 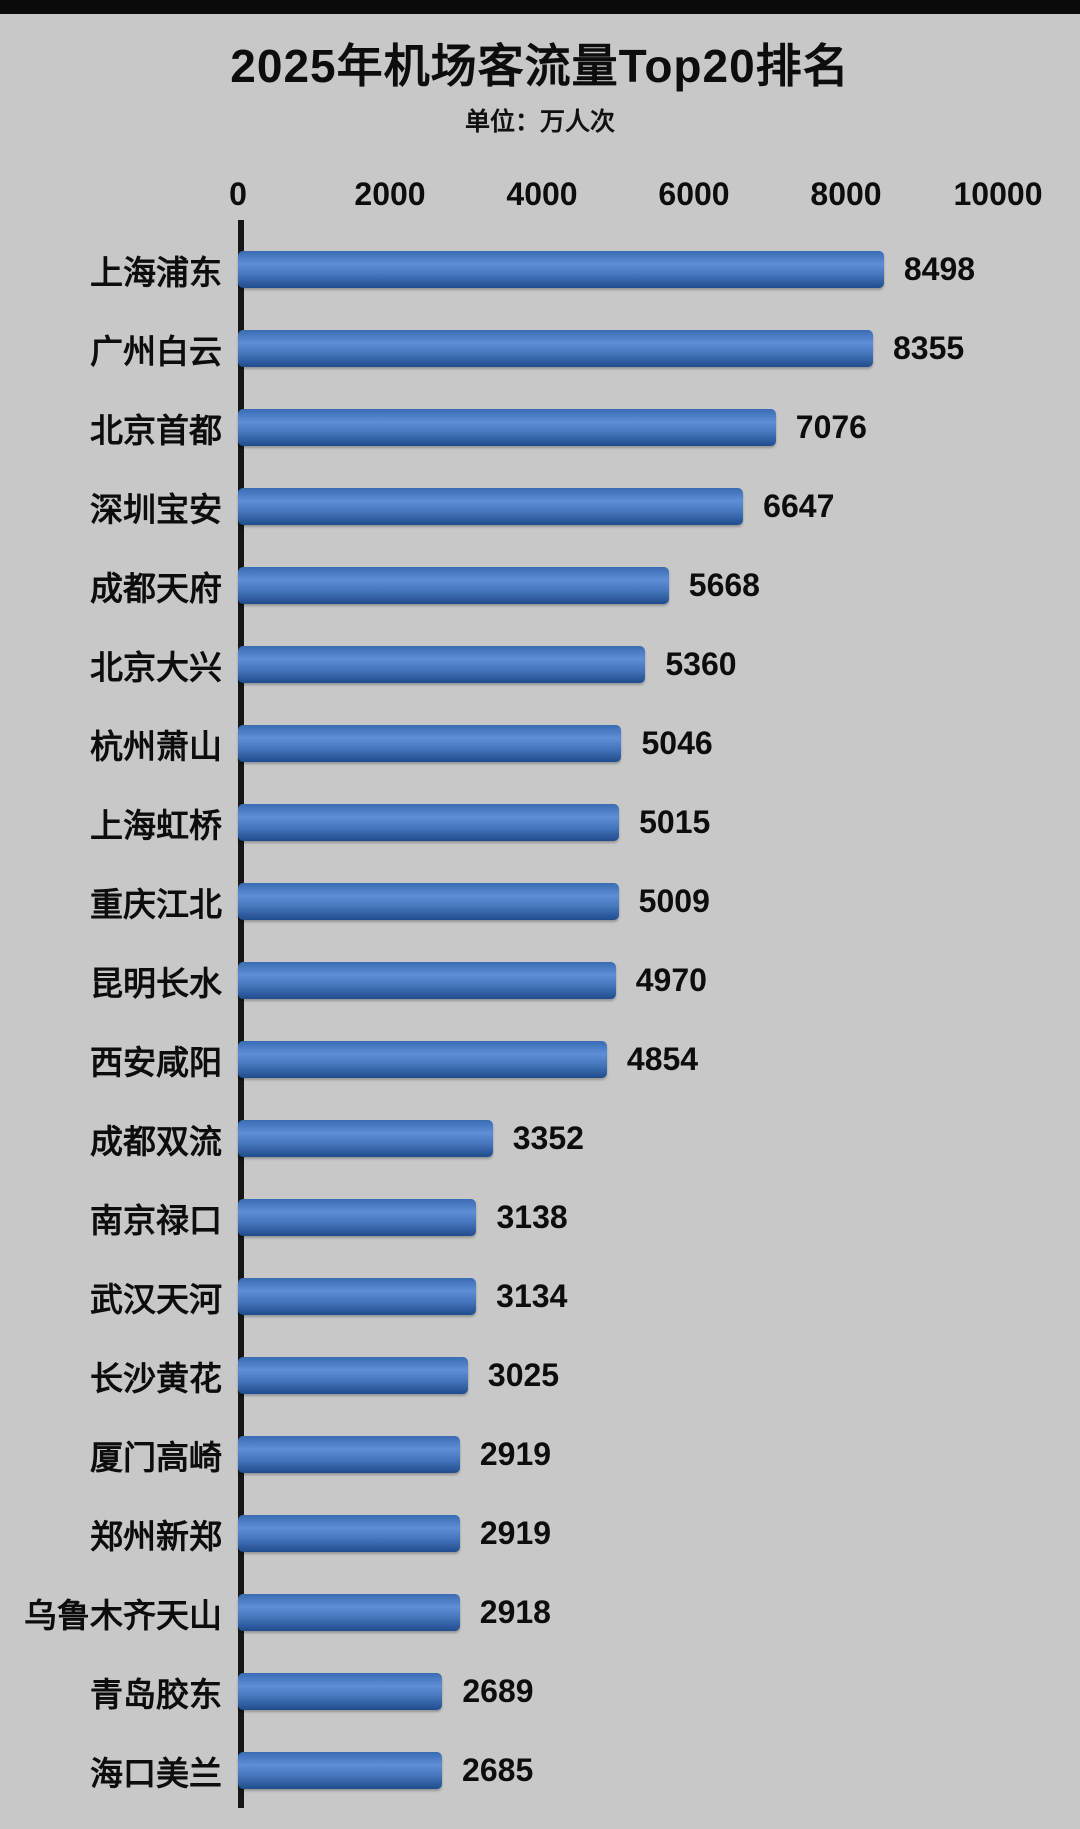 I want to click on category-label: 武汉天河, so click(x=156, y=1299).